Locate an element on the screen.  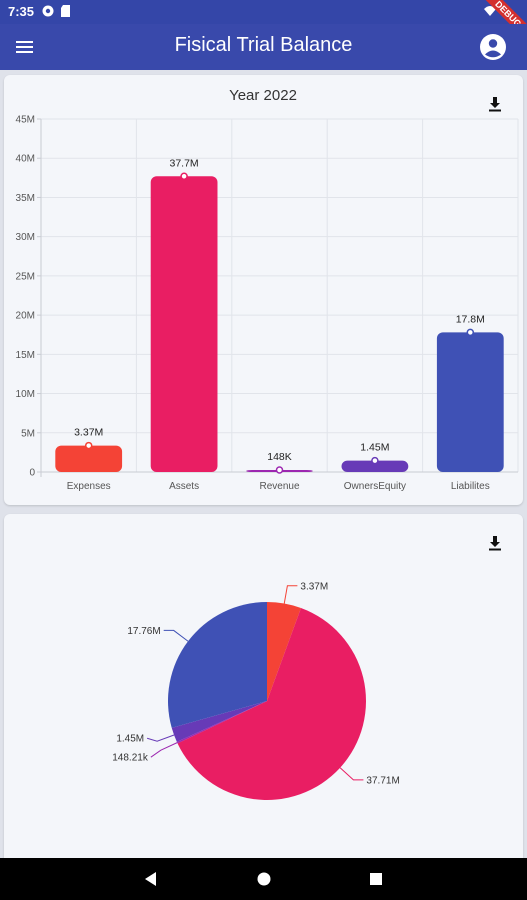
sd-card-icon is located at coordinates (65, 11).